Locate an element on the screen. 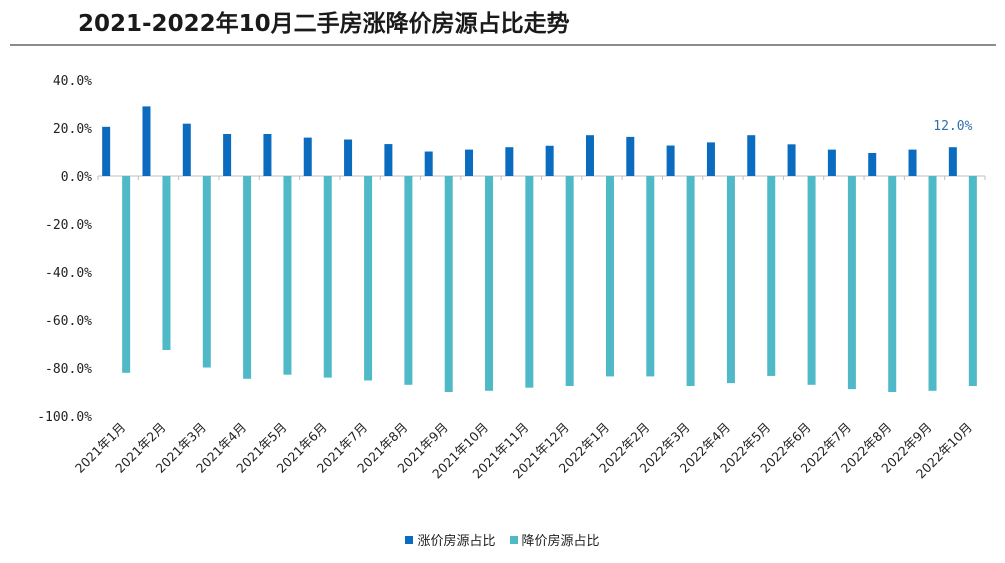 This screenshot has height=563, width=1005. legend-label-up: 涨价房源占比 is located at coordinates (456, 541).